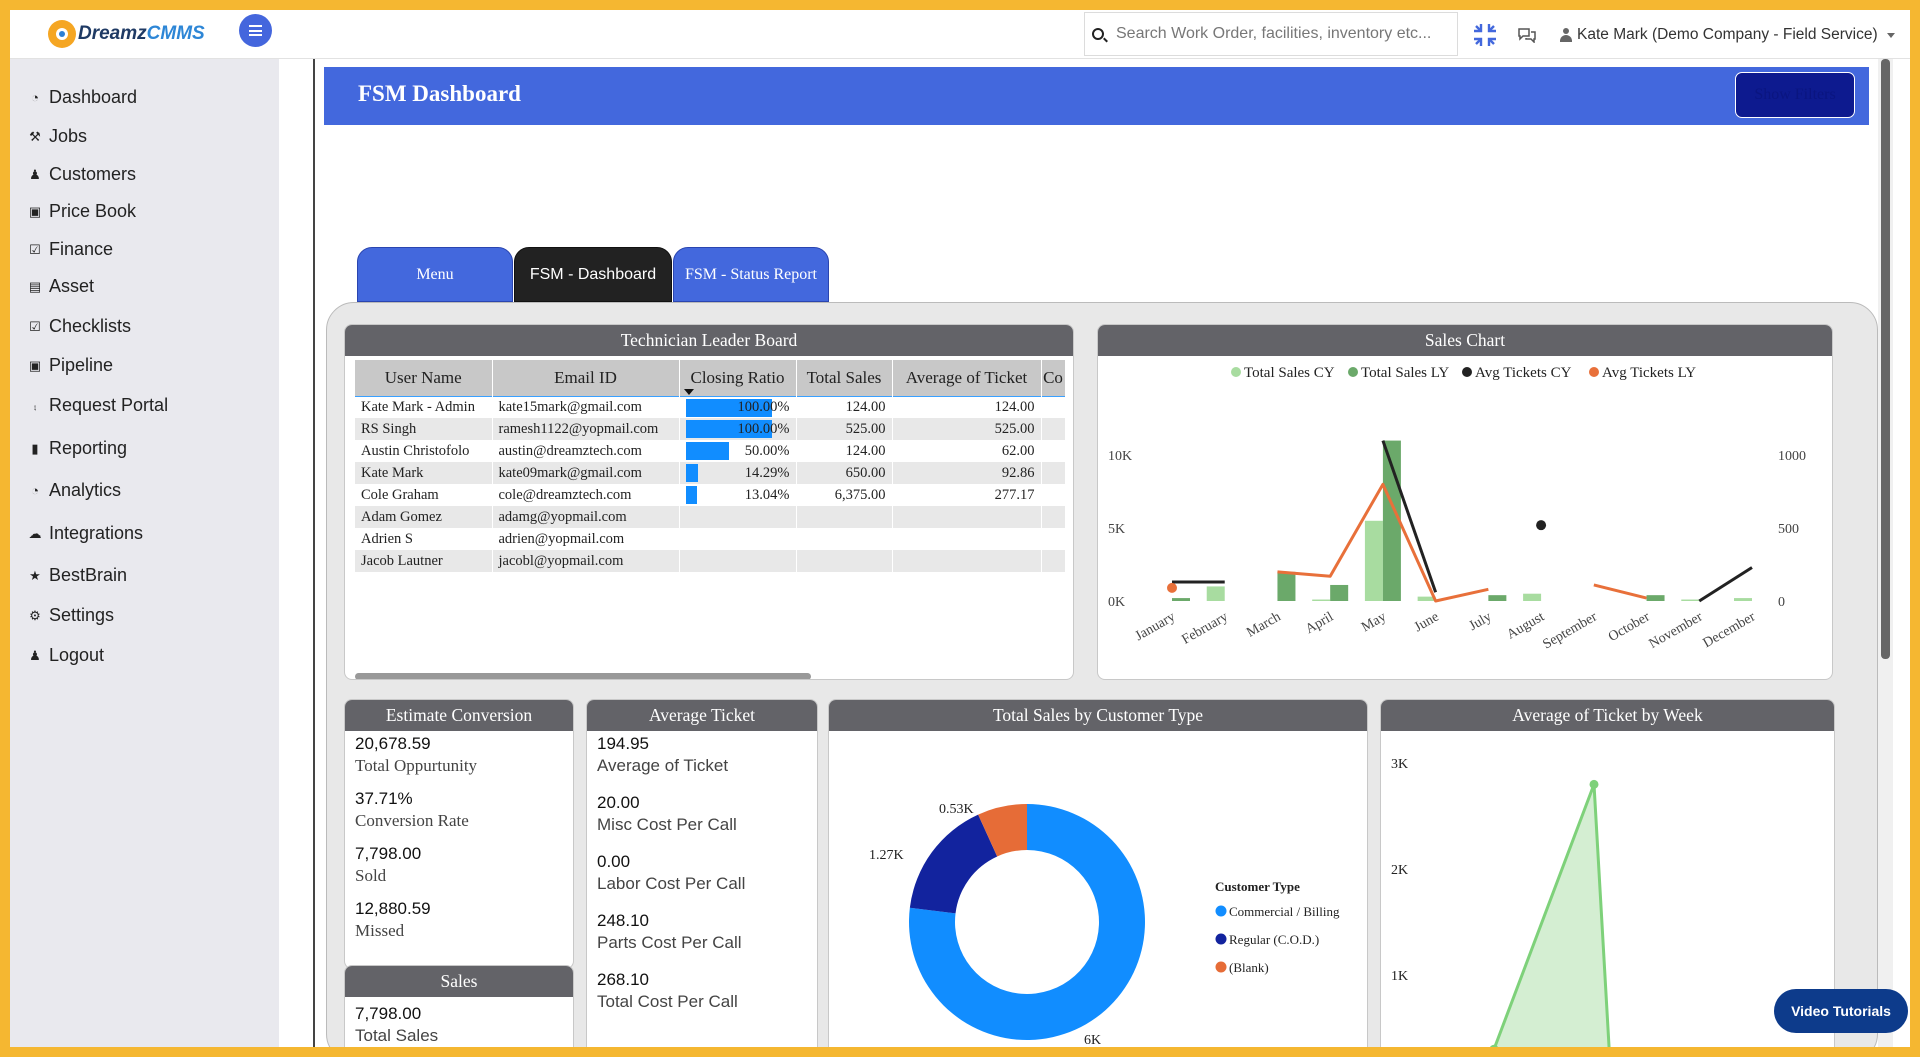 This screenshot has width=1920, height=1057. Describe the element at coordinates (586, 561) in the screenshot. I see `table-cell-email: jacobl@yopmail.com` at that location.